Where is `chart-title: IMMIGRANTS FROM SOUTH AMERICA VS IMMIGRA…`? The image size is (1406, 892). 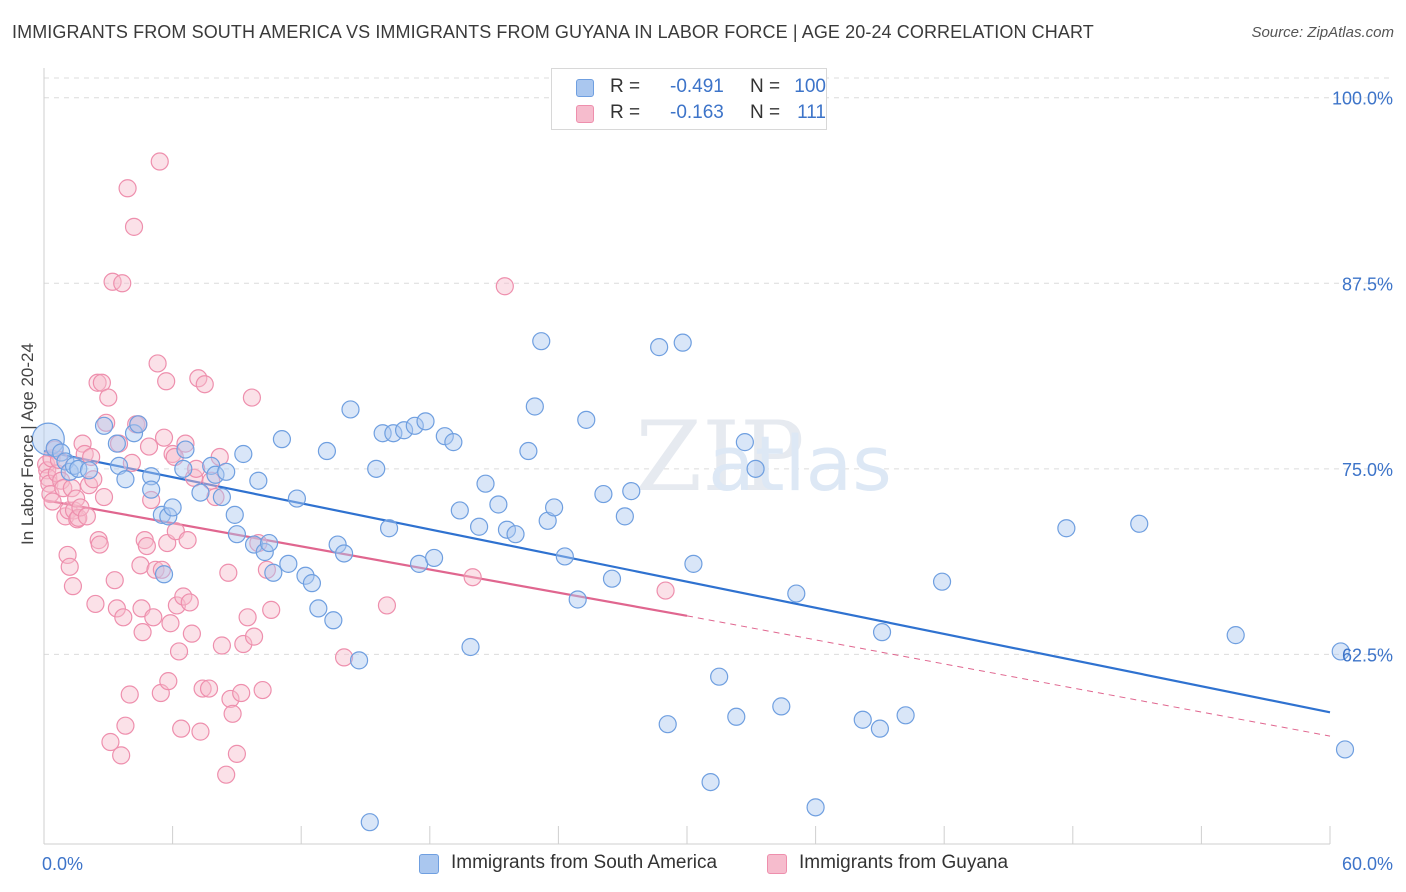
chart-title: IMMIGRANTS FROM SOUTH AMERICA VS IMMIGRA… is located at coordinates (553, 32).